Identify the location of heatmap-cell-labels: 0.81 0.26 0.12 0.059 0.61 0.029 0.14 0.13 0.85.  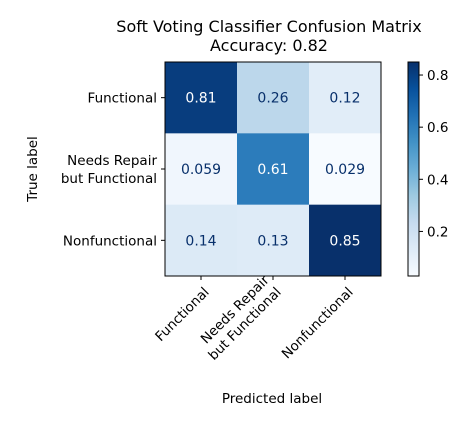
(273, 170).